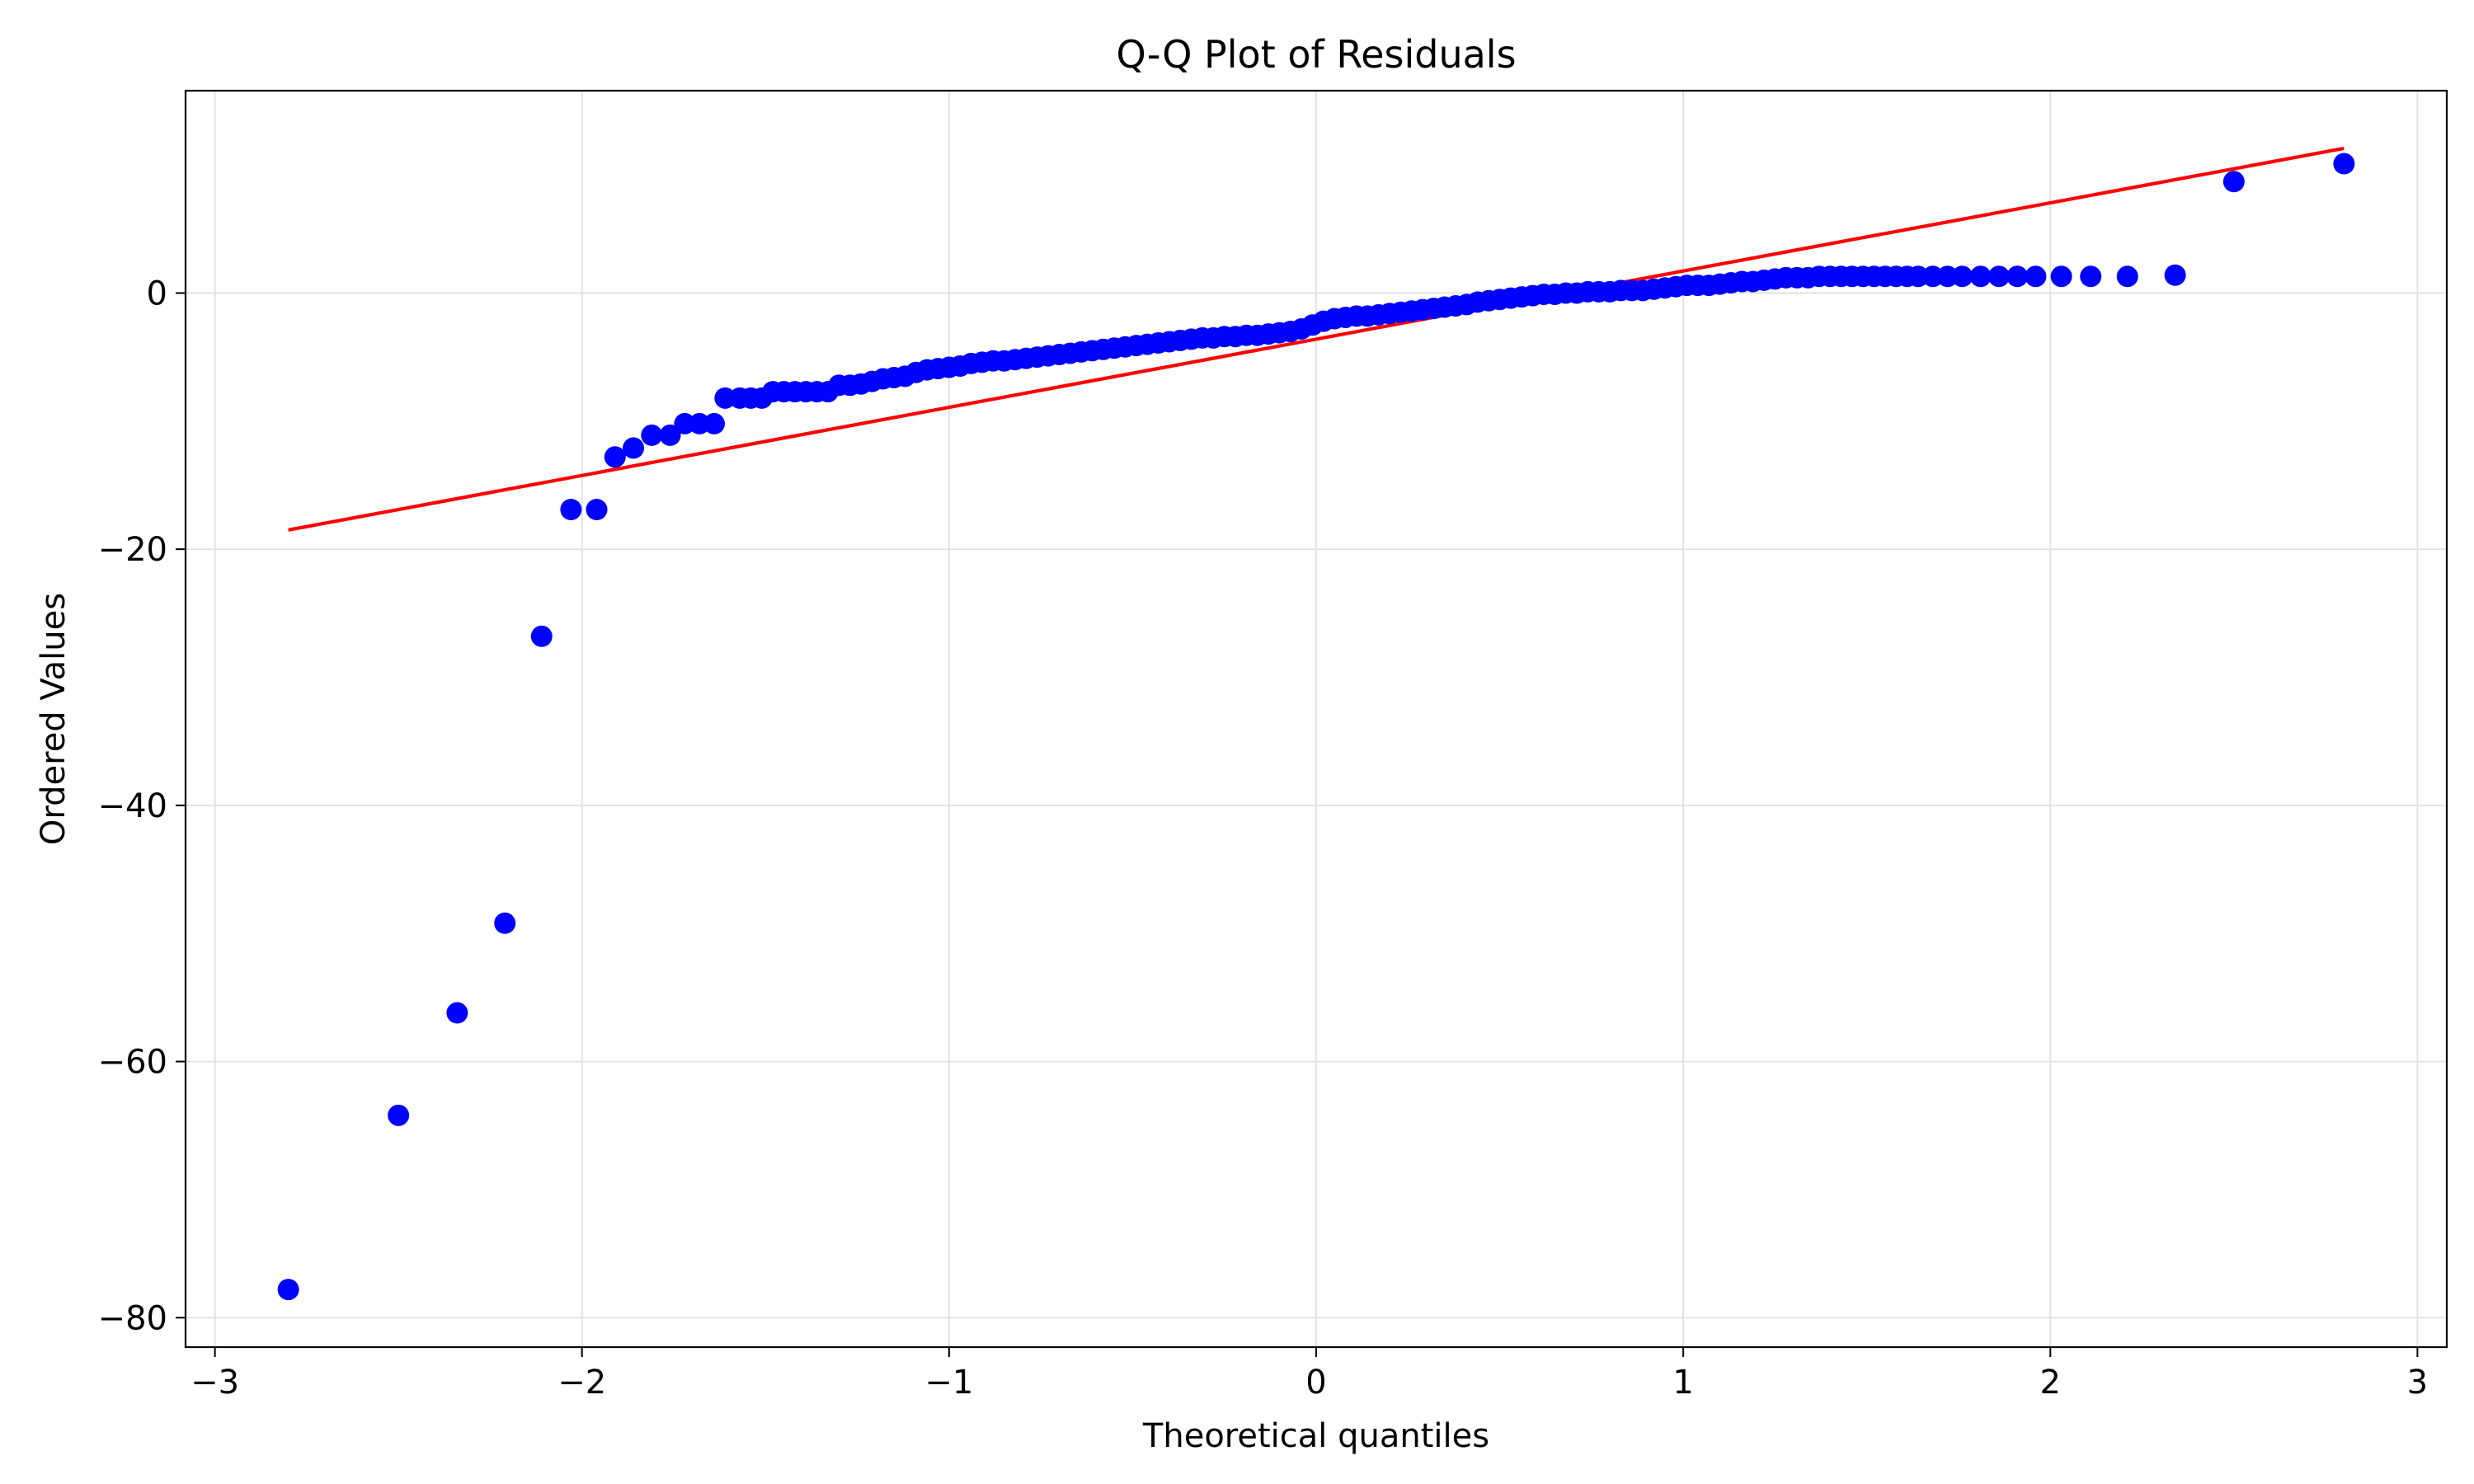  Describe the element at coordinates (1315, 1383) in the screenshot. I see `x-tick-label: 0` at that location.